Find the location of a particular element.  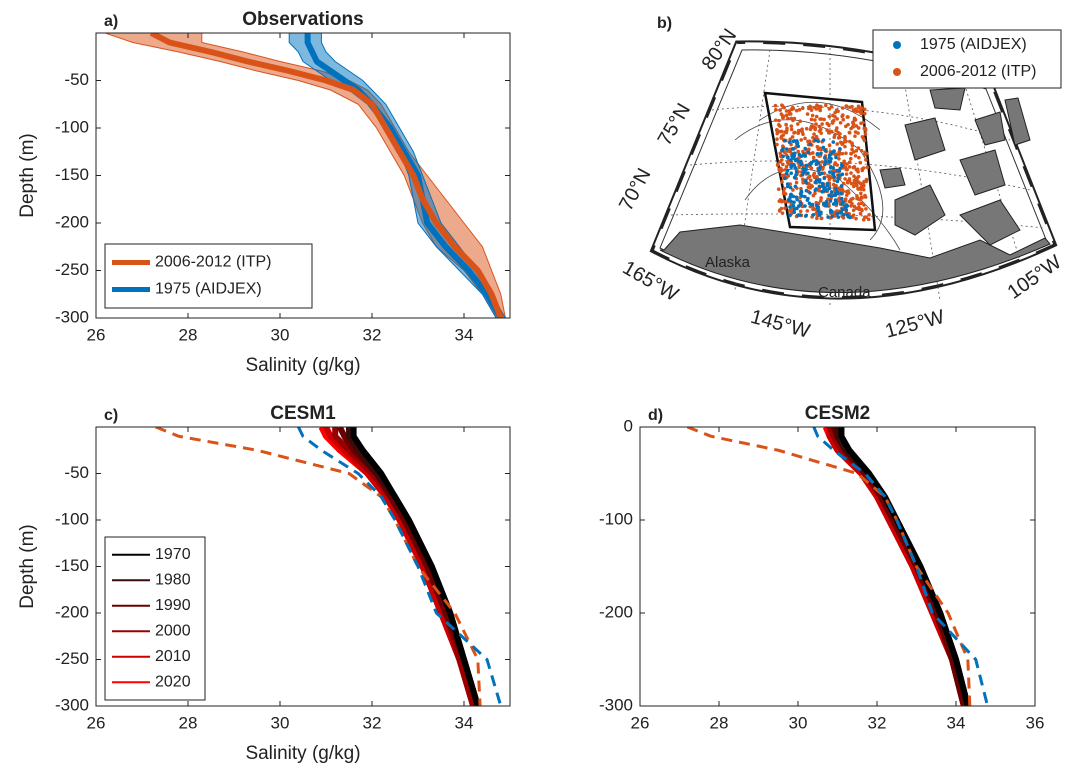

legend-box is located at coordinates (155, 618).